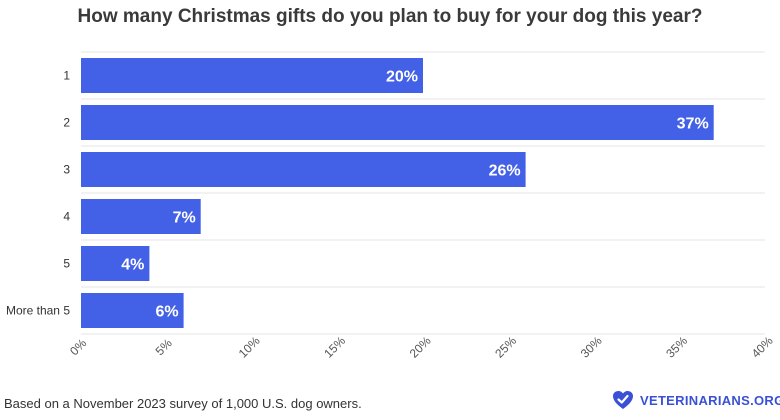  I want to click on category-label: 4, so click(66, 217).